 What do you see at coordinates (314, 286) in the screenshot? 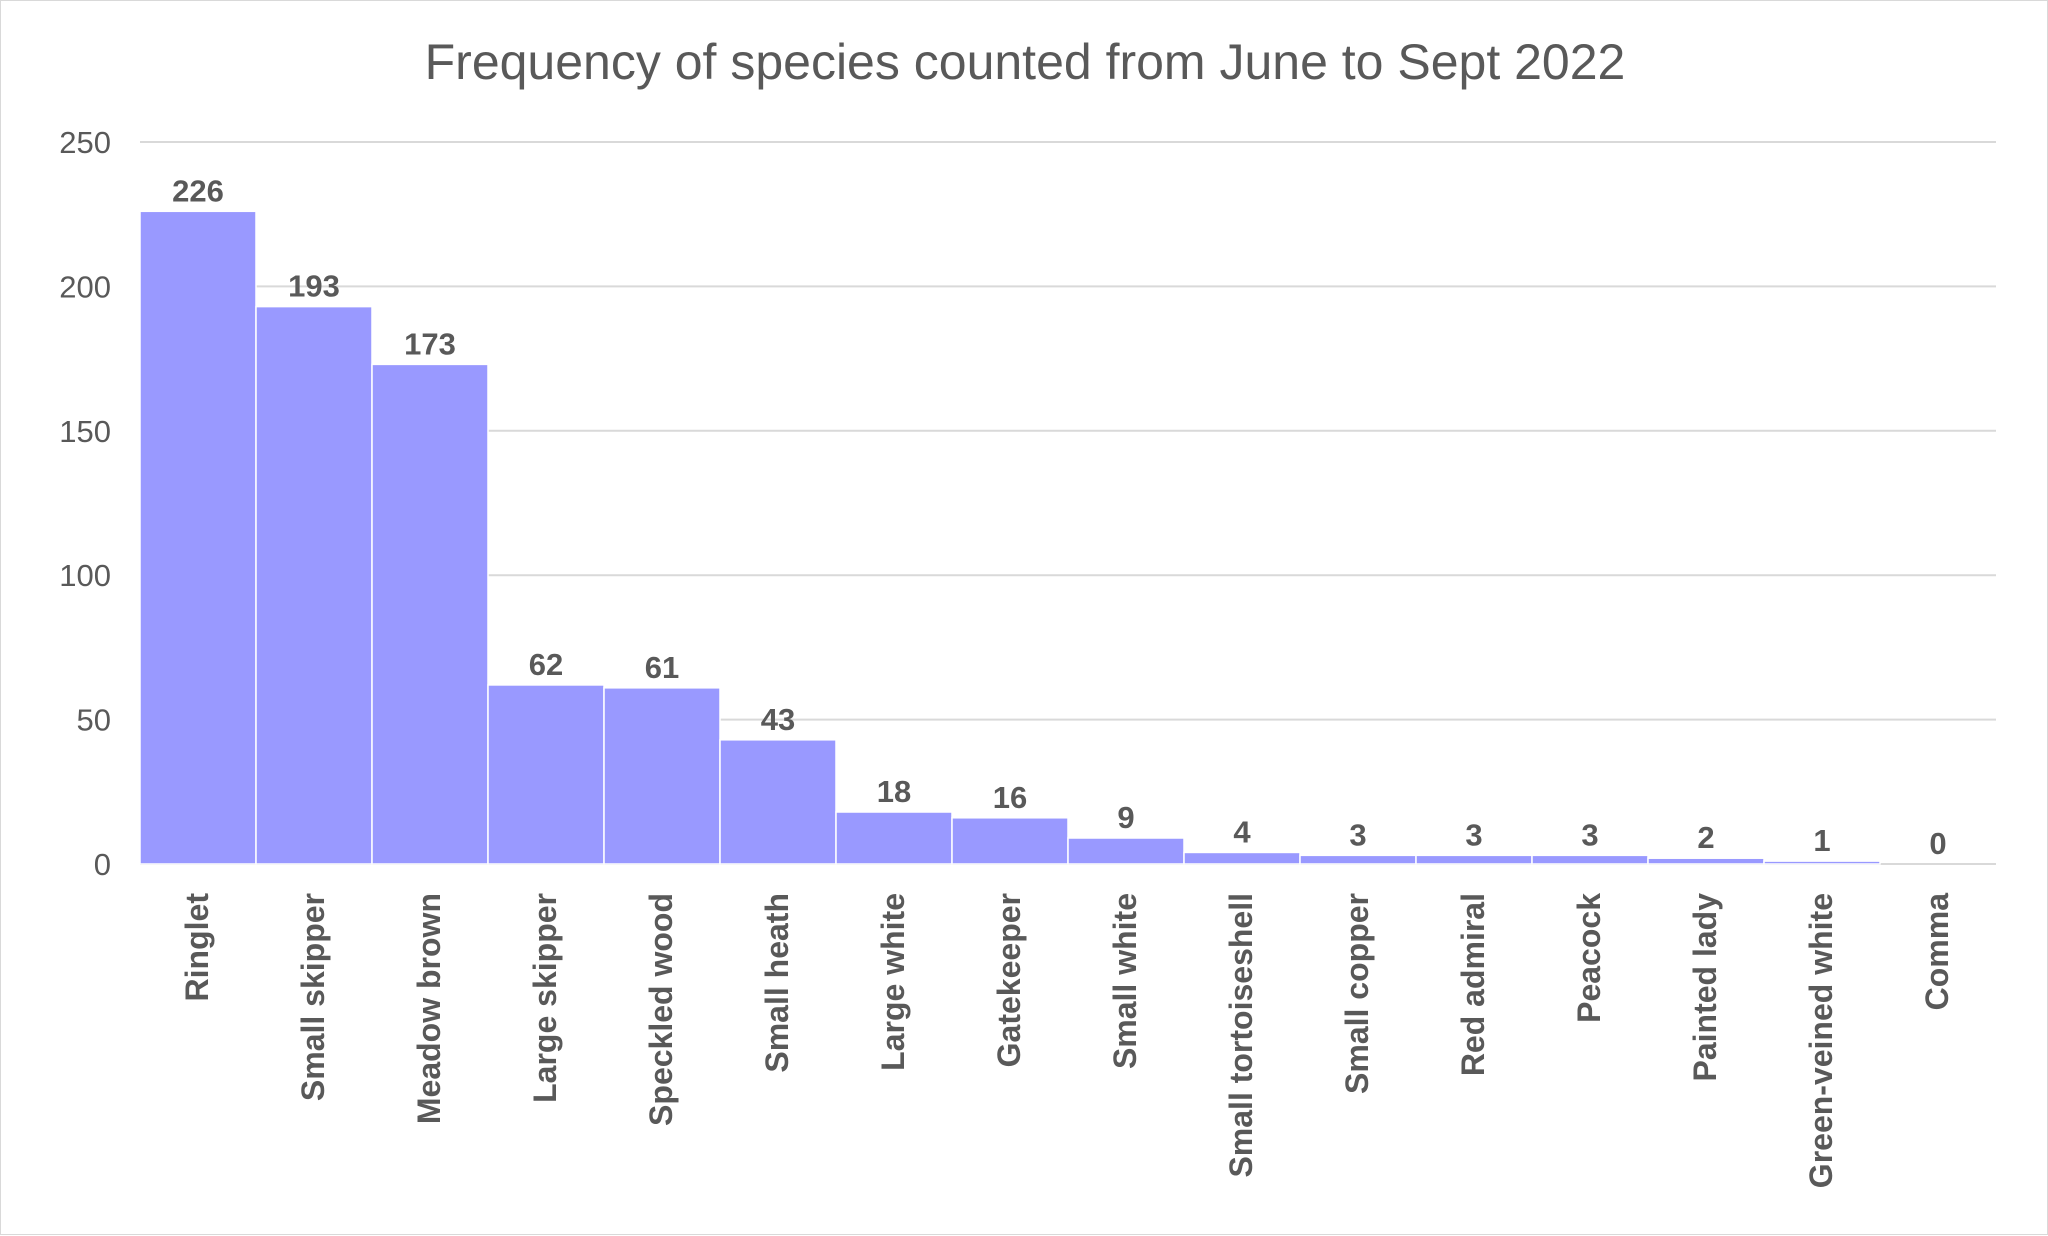
I see `data-label: 193` at bounding box center [314, 286].